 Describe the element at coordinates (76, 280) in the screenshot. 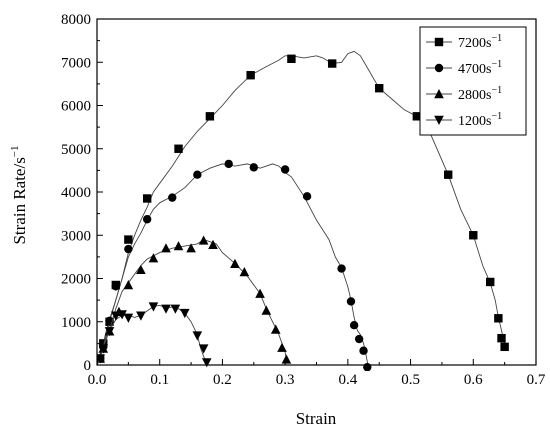

I see `y-tick-label: 2000` at that location.